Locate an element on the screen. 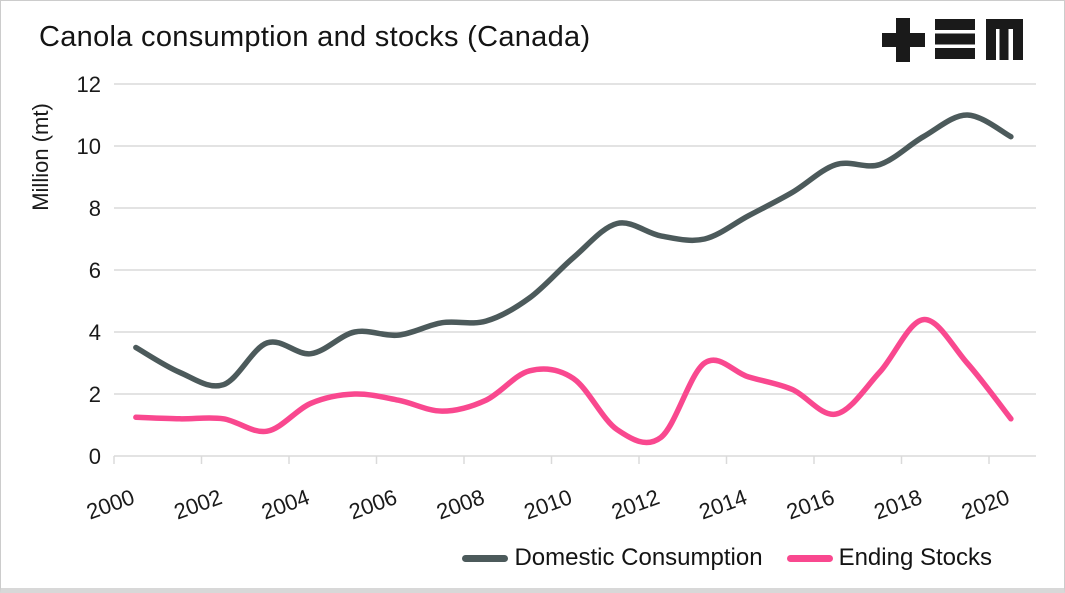  y-axis-tick-label: 0 is located at coordinates (95, 456).